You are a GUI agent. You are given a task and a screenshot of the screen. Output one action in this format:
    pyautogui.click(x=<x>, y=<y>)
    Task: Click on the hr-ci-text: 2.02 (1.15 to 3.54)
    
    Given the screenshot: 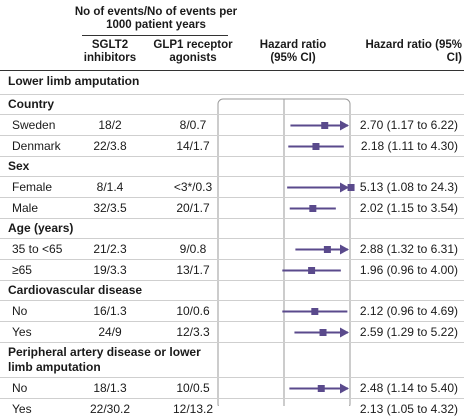 What is the action you would take?
    pyautogui.click(x=408, y=208)
    